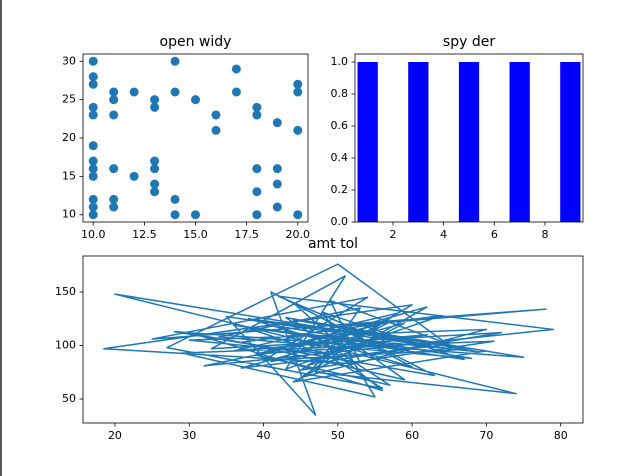 The image size is (642, 476). Describe the element at coordinates (65, 344) in the screenshot. I see `y-tick-label: 100` at that location.